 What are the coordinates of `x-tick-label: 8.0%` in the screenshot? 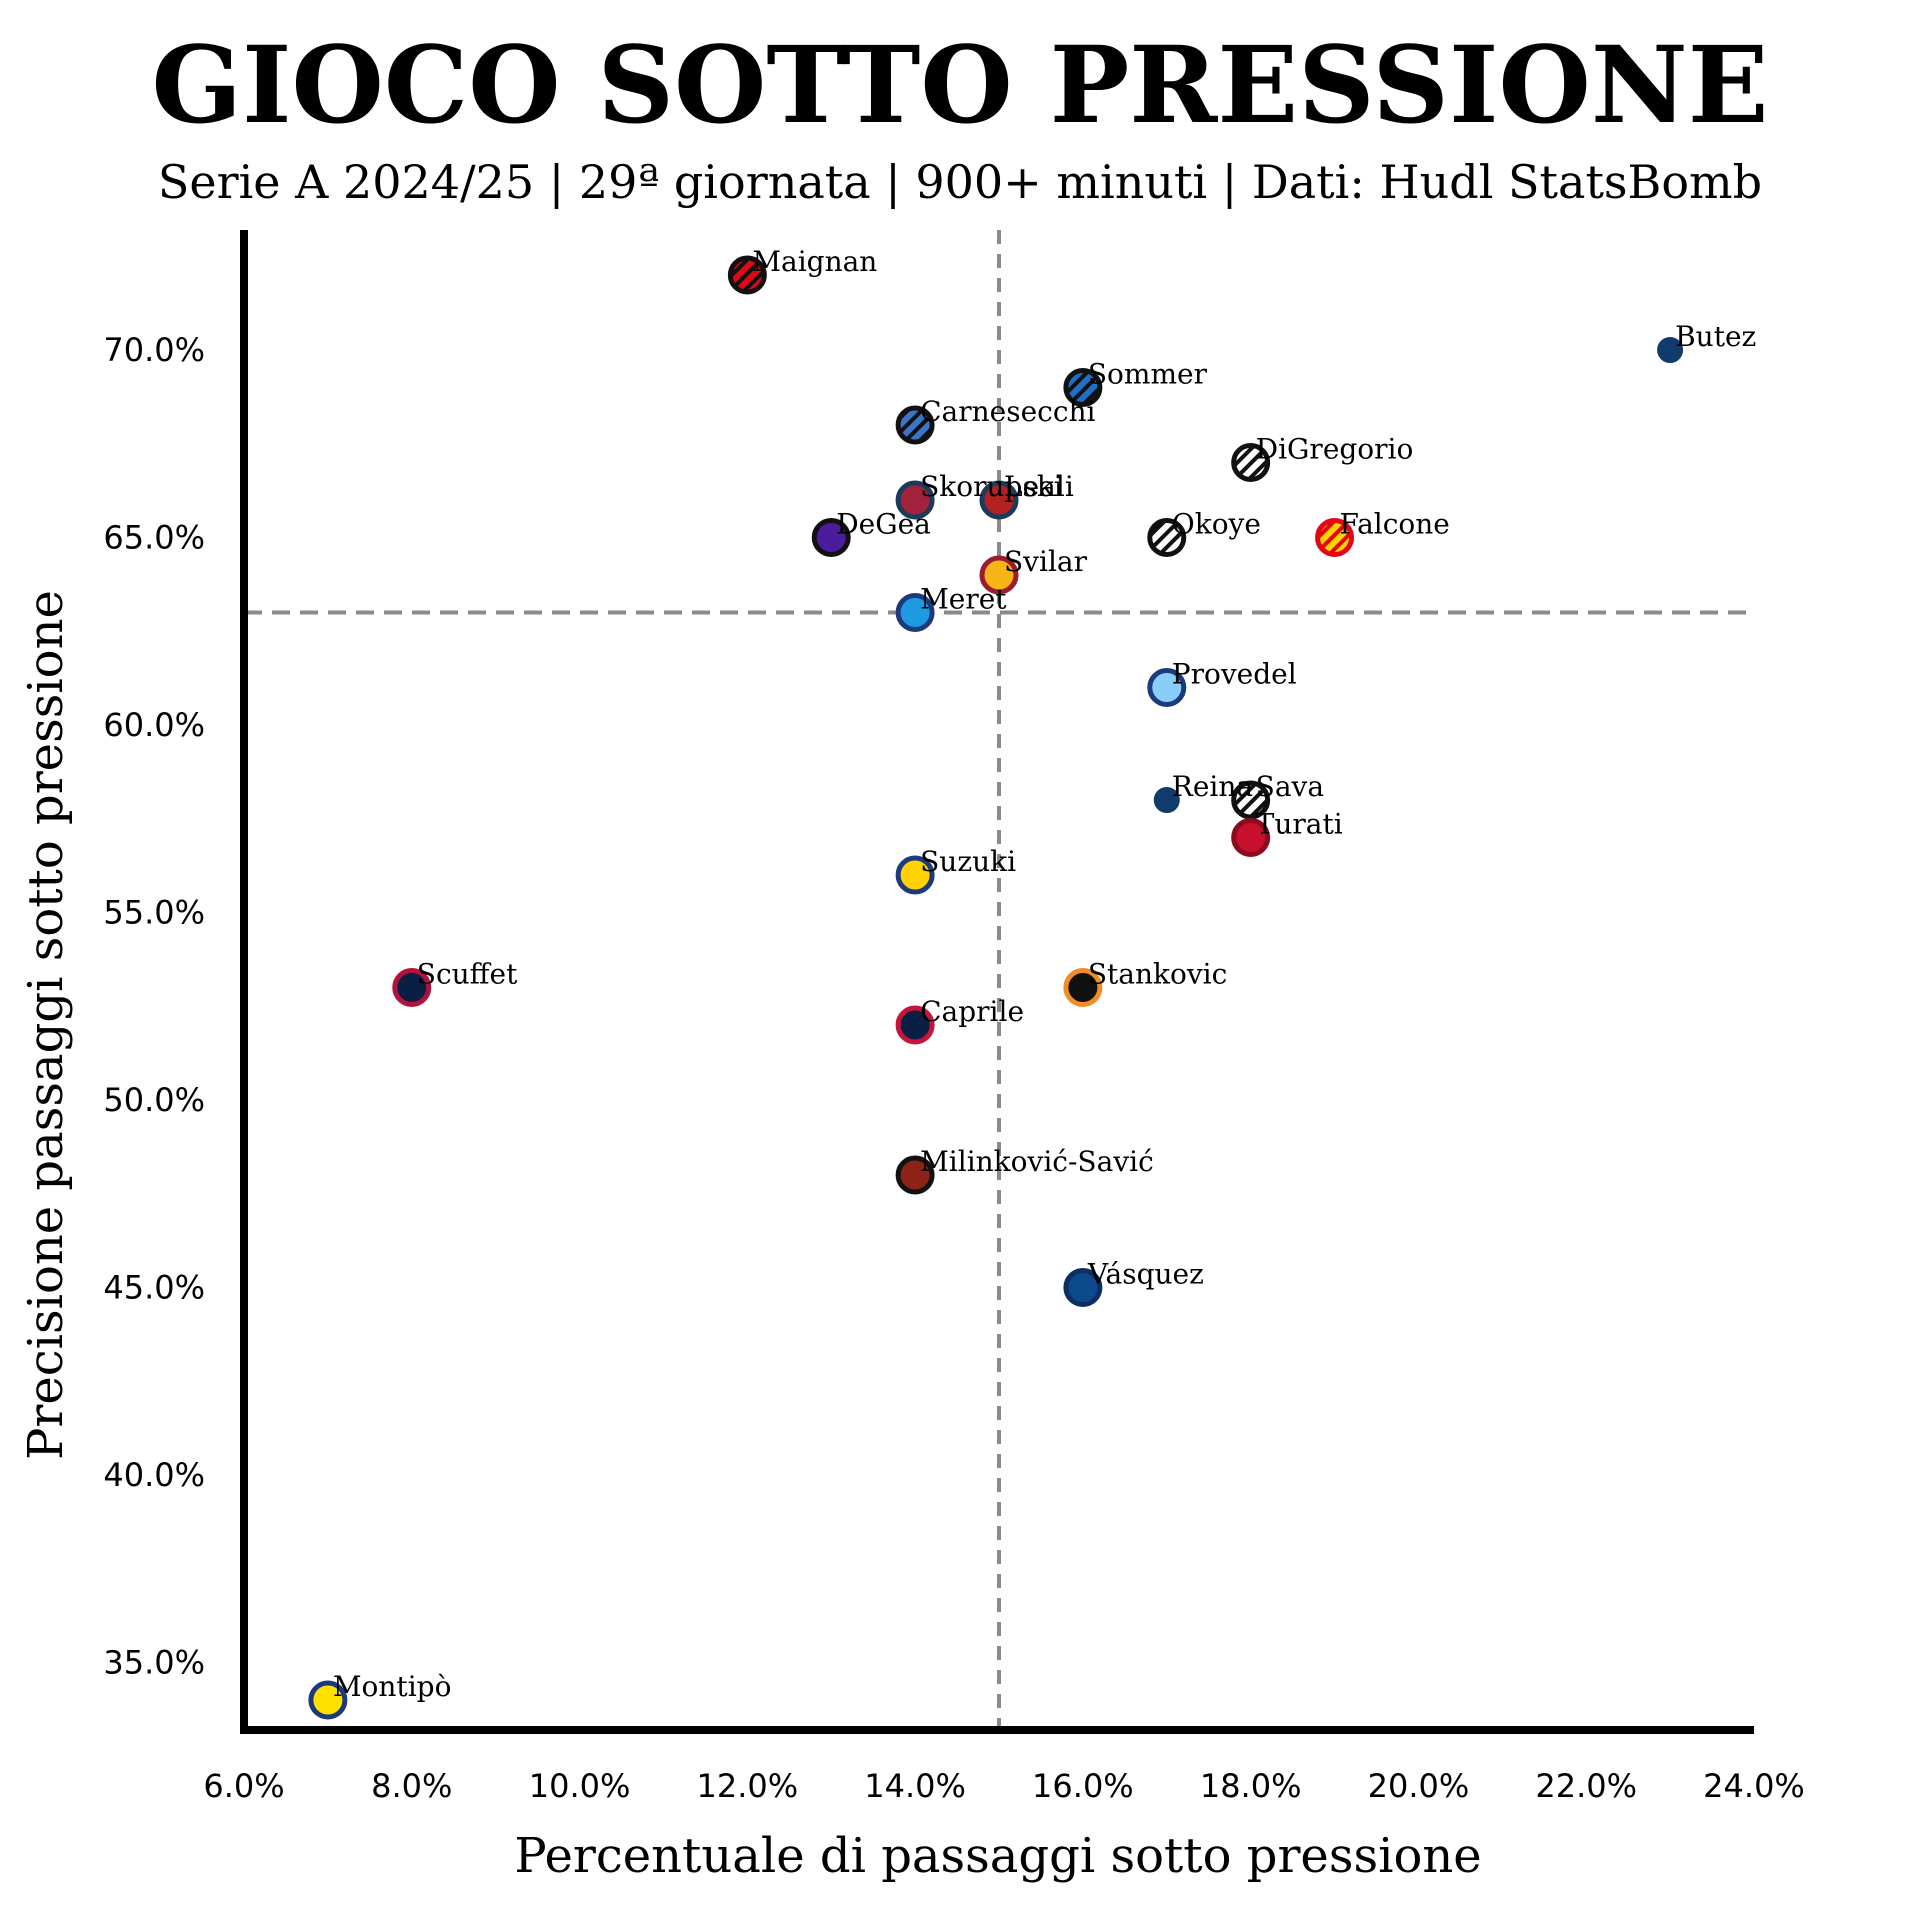 It's located at (411, 1786).